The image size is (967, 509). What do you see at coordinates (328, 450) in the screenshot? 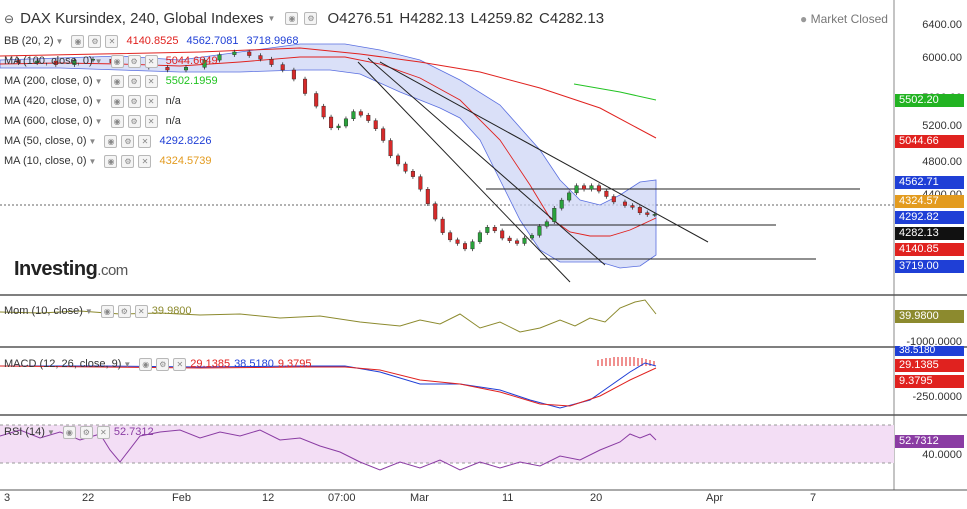
I see `rsi-line` at bounding box center [328, 450].